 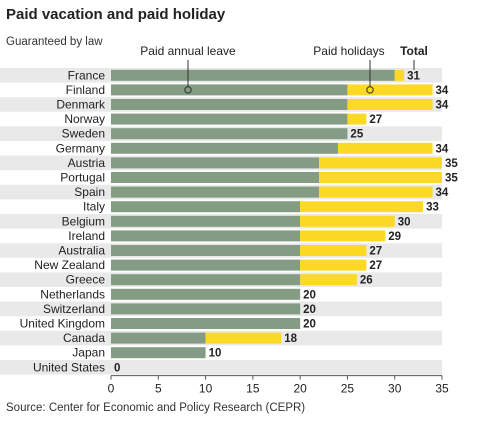 What do you see at coordinates (394, 237) in the screenshot?
I see `total-label: 29` at bounding box center [394, 237].